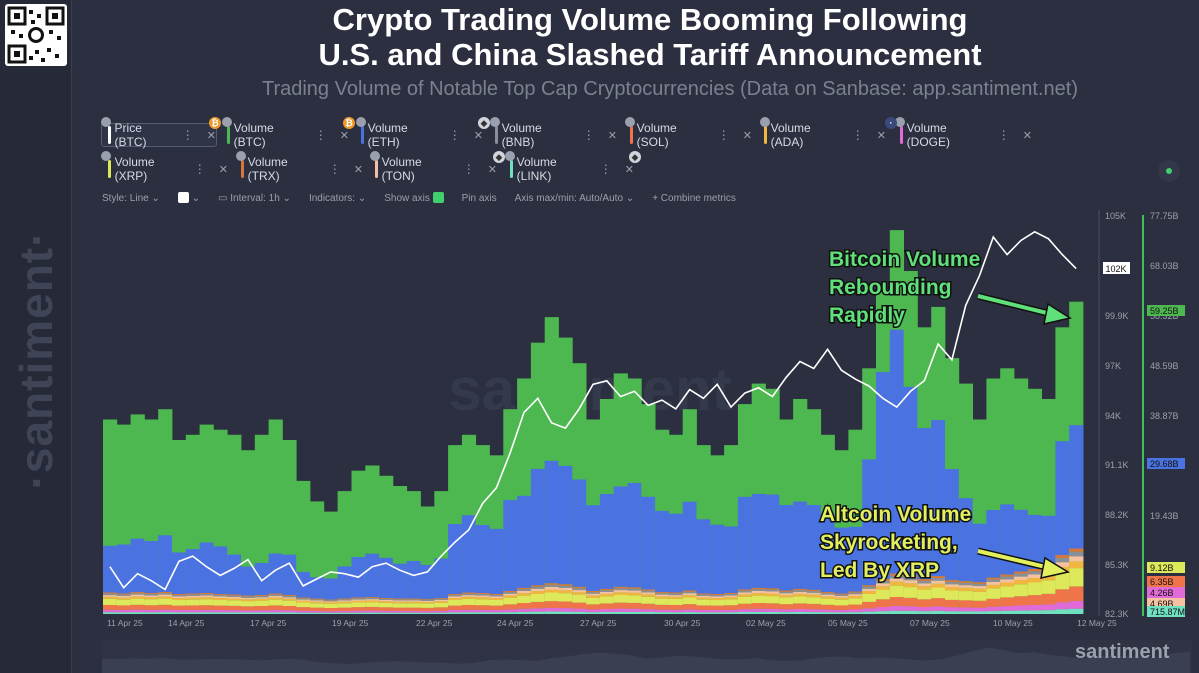 The height and width of the screenshot is (673, 1199). What do you see at coordinates (131, 198) in the screenshot?
I see `style-select: Style: Line ⌄` at bounding box center [131, 198].